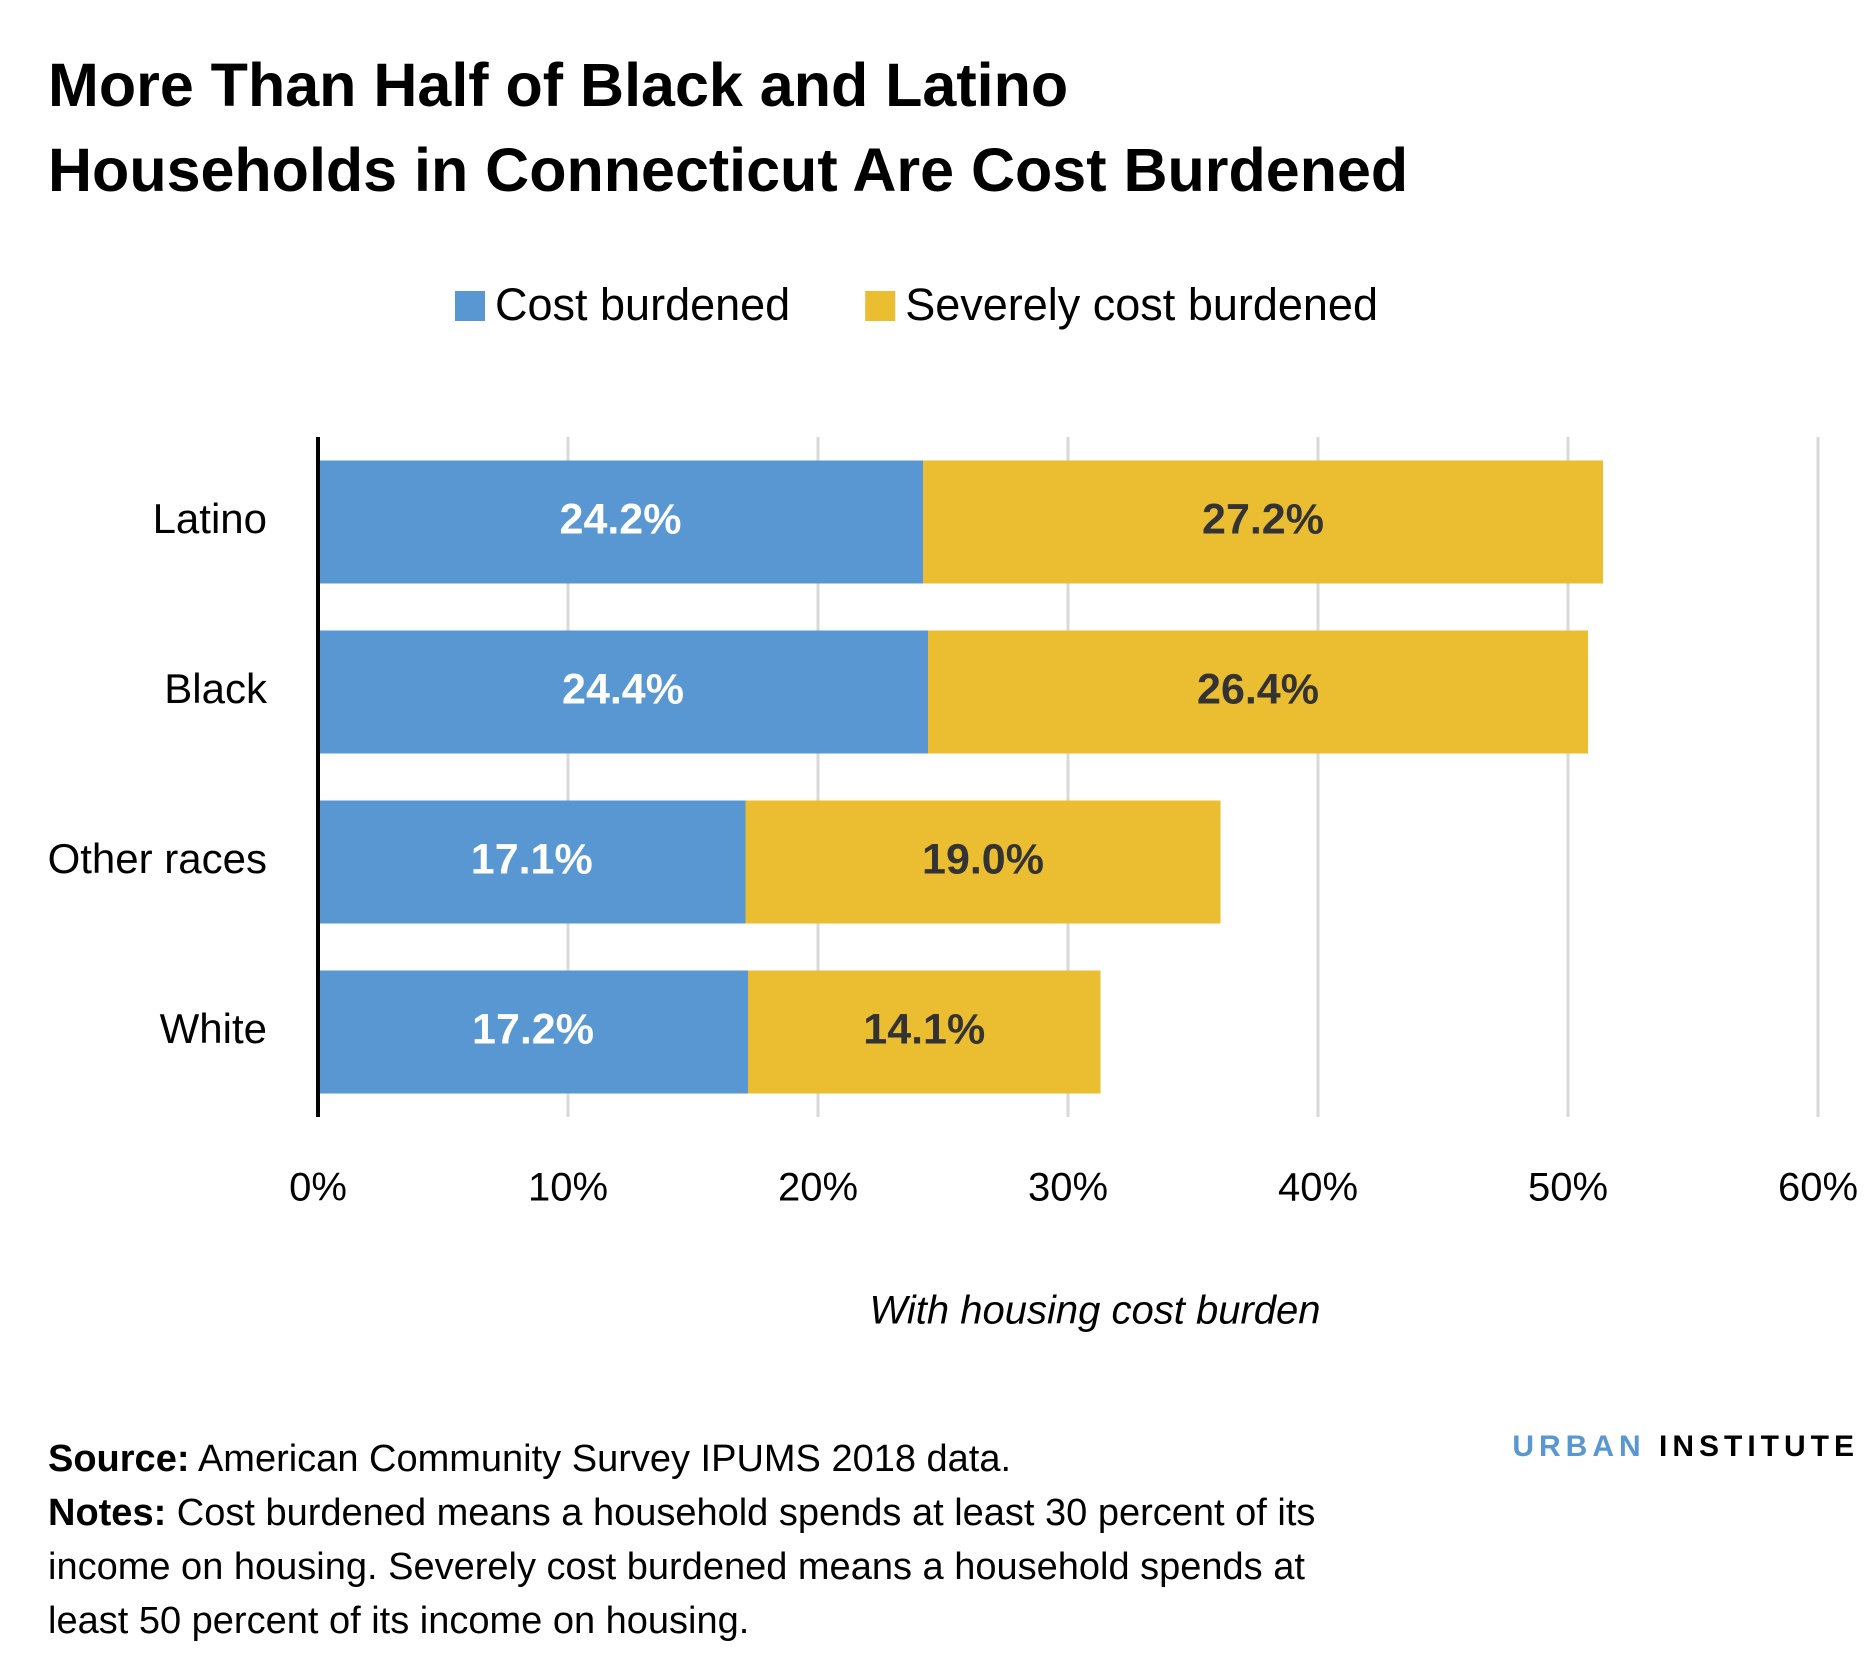  What do you see at coordinates (1141, 304) in the screenshot?
I see `legend-label: Severely cost burdened` at bounding box center [1141, 304].